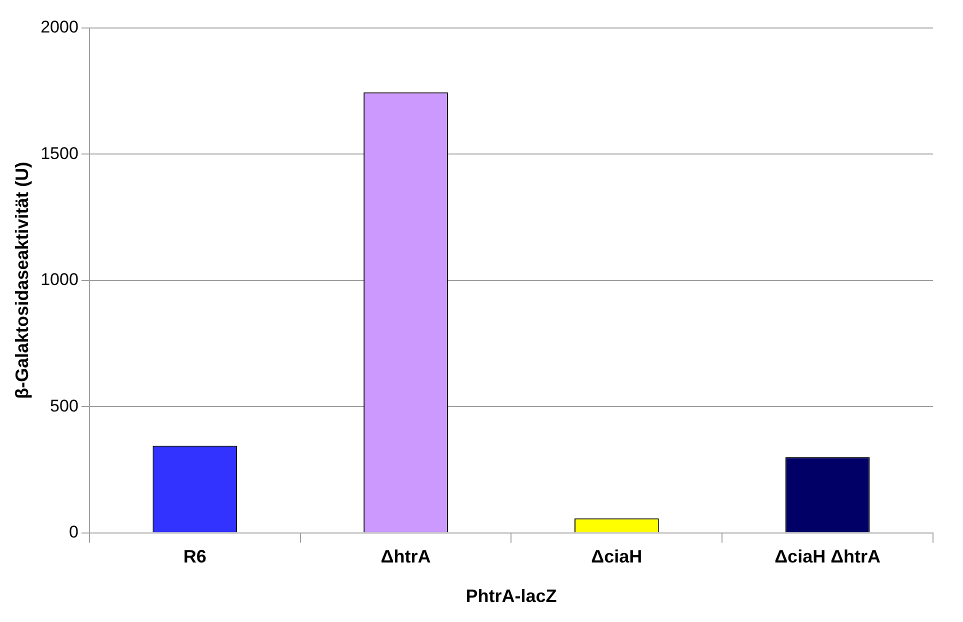  I want to click on y-tick-label: 2000, so click(59, 27).